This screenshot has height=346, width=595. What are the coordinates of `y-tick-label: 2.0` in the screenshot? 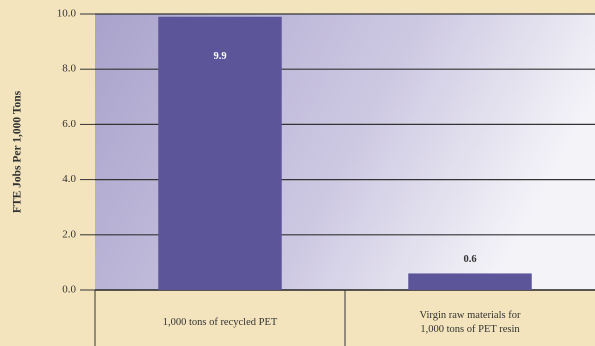 It's located at (69, 234).